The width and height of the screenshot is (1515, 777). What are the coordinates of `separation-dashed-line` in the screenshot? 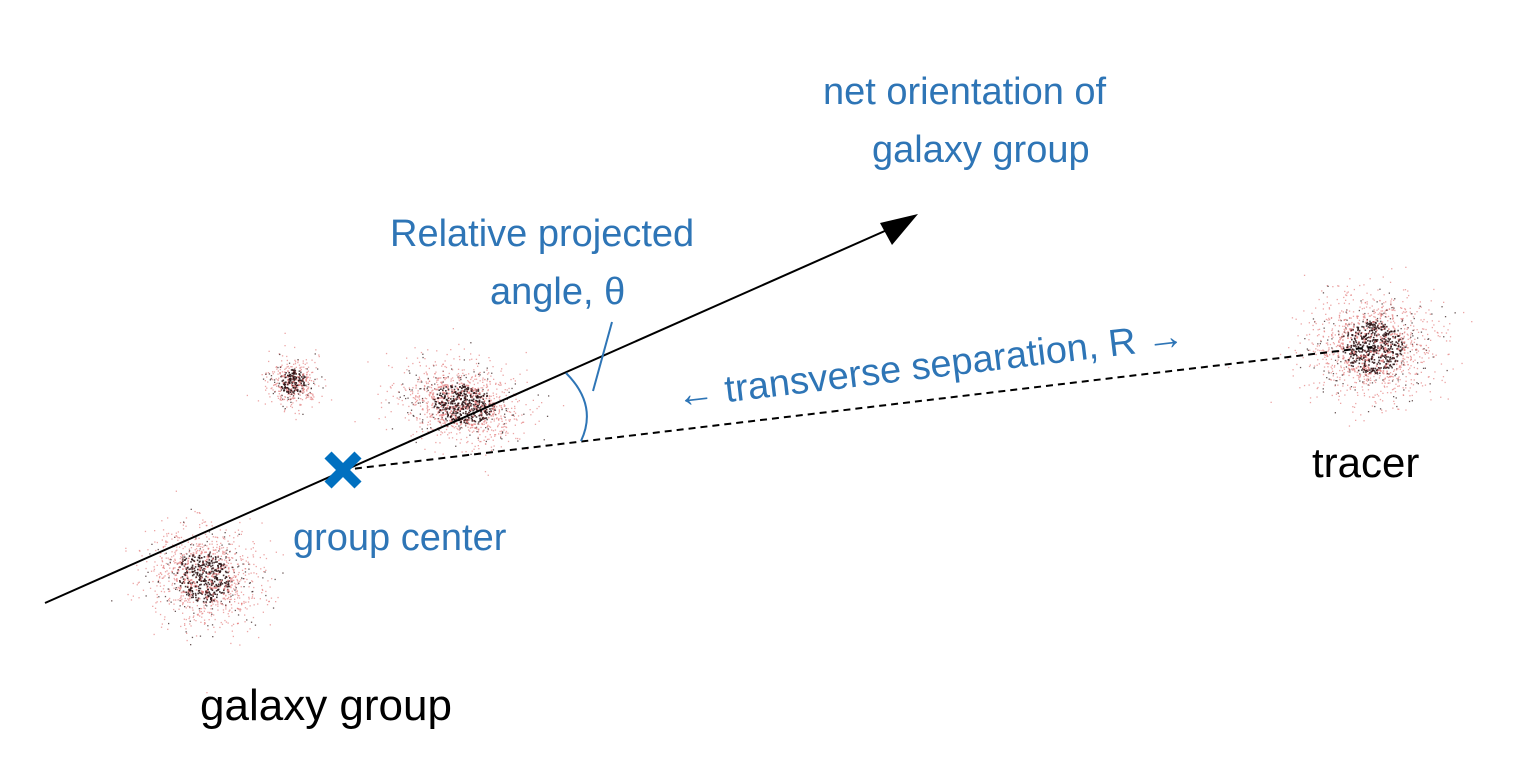 It's located at (857, 408).